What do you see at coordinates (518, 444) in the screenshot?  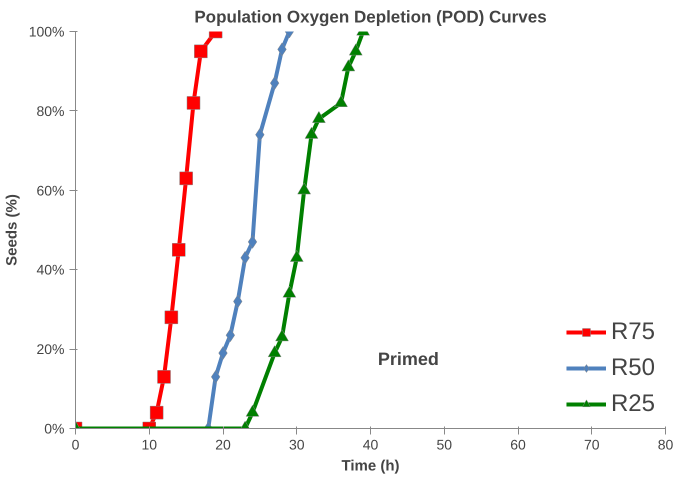 I see `x-tick-label: 60` at bounding box center [518, 444].